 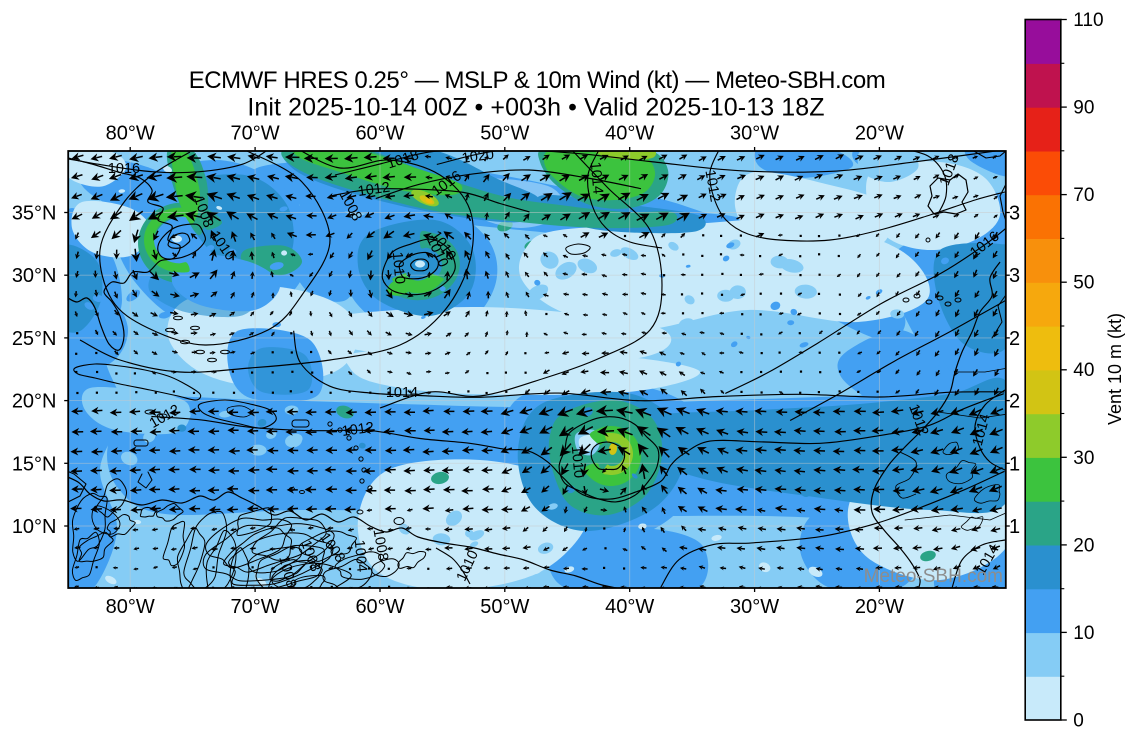 What do you see at coordinates (398, 268) in the screenshot?
I see `svg-text: 1010` at bounding box center [398, 268].